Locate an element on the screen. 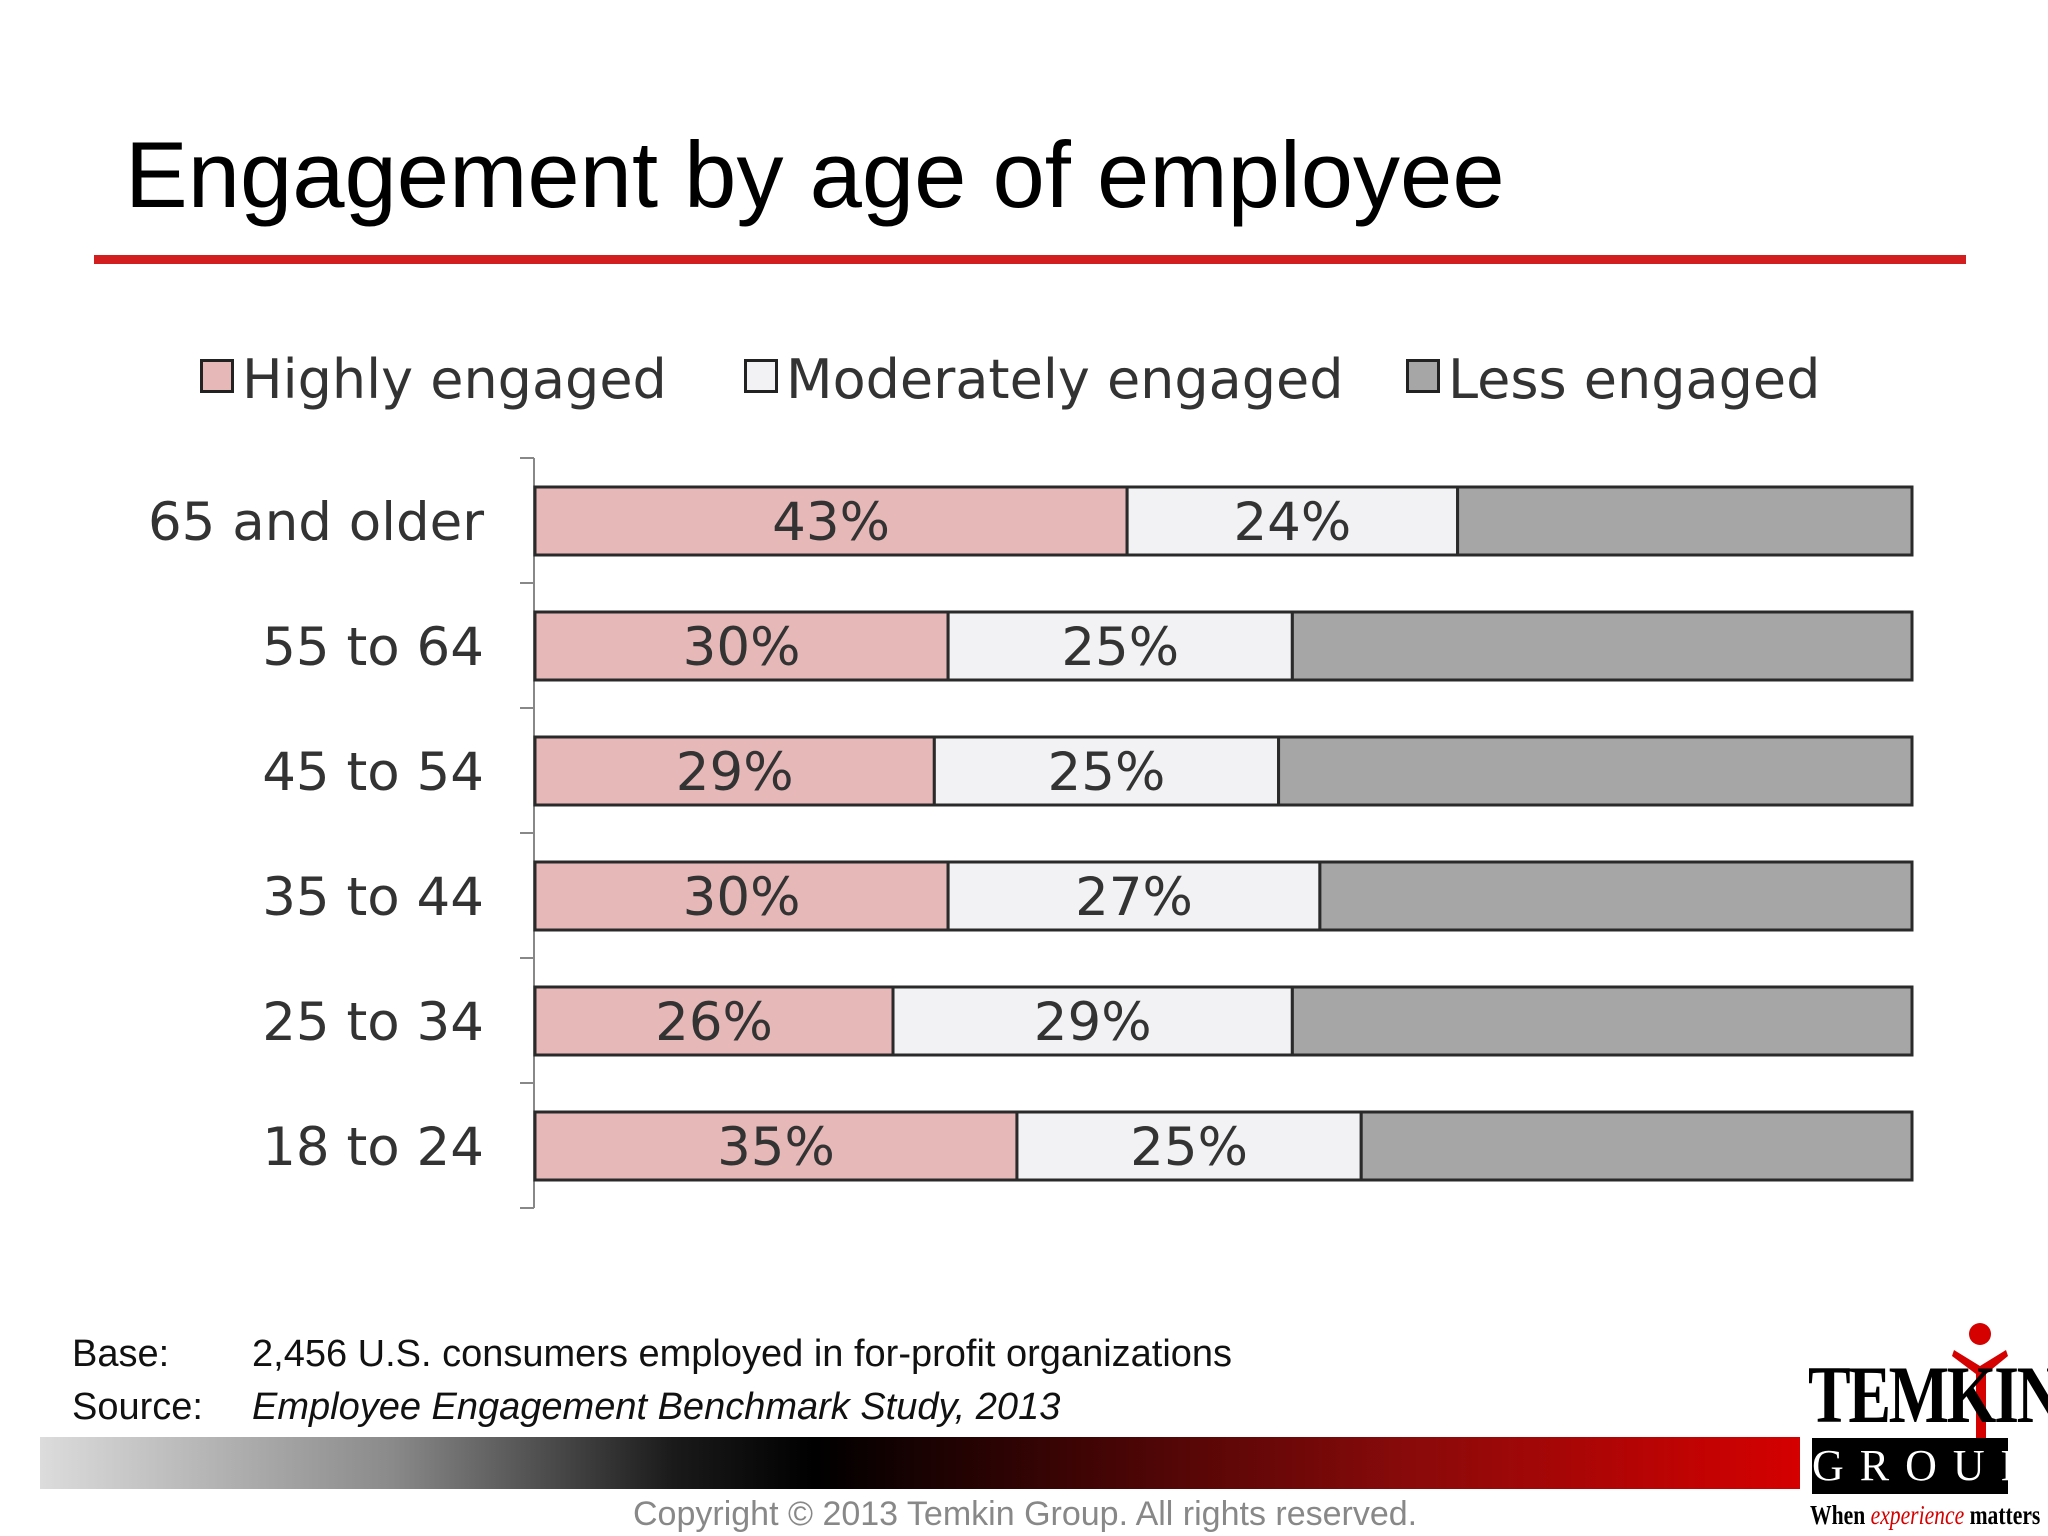  category-label-35-to-44: 35 to 44 is located at coordinates (373, 897).